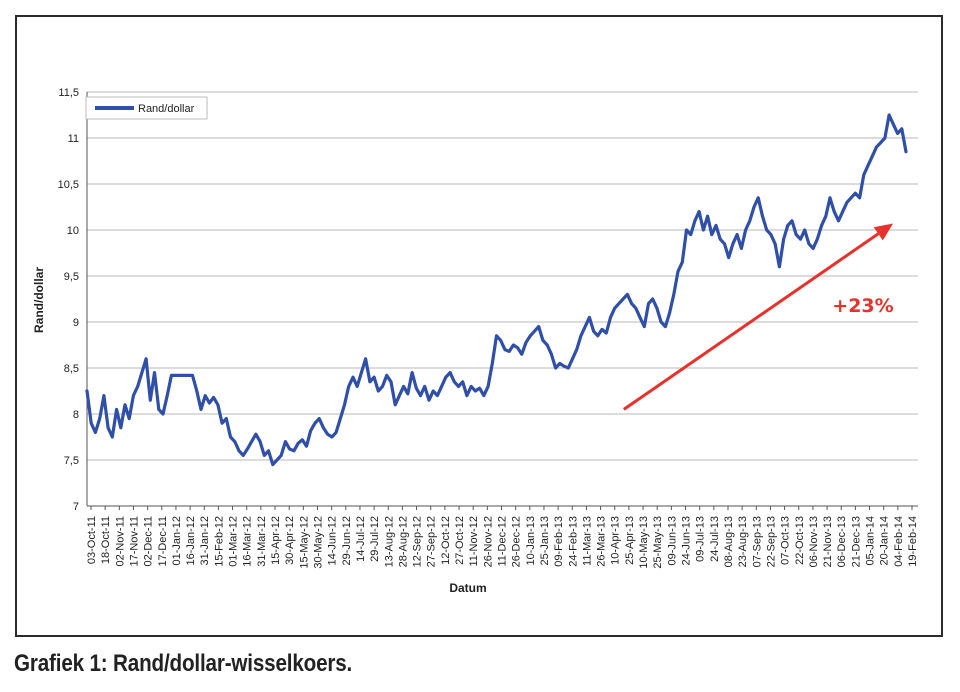  What do you see at coordinates (630, 540) in the screenshot?
I see `x-tick-label: 25-Apr-13` at bounding box center [630, 540].